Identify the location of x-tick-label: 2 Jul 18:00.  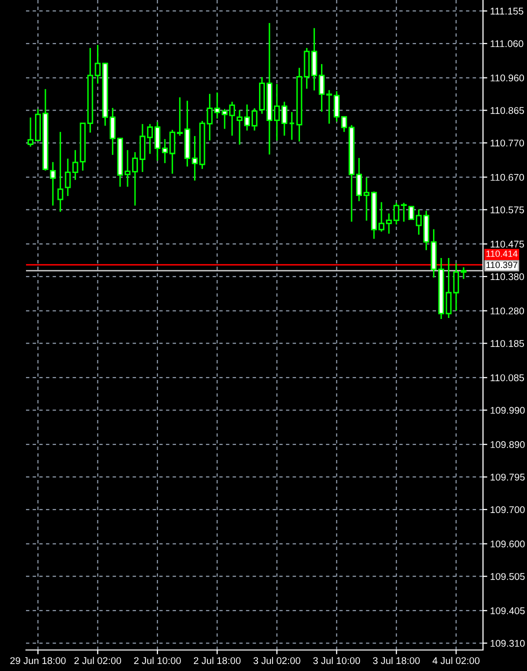
(217, 660).